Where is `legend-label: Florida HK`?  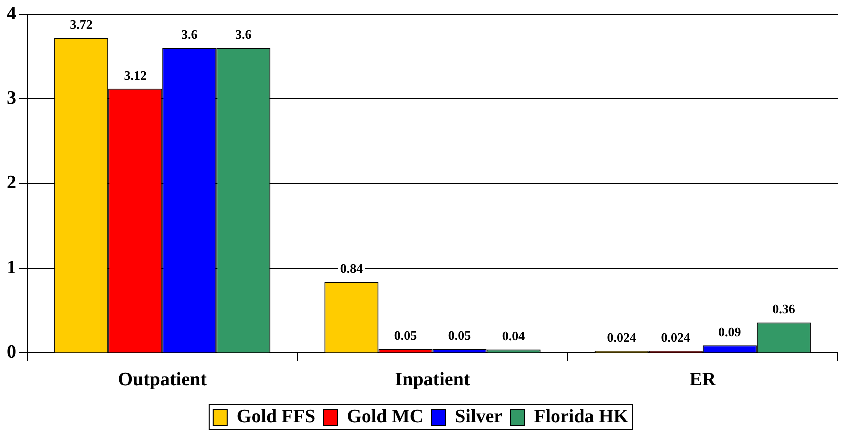 legend-label: Florida HK is located at coordinates (581, 417).